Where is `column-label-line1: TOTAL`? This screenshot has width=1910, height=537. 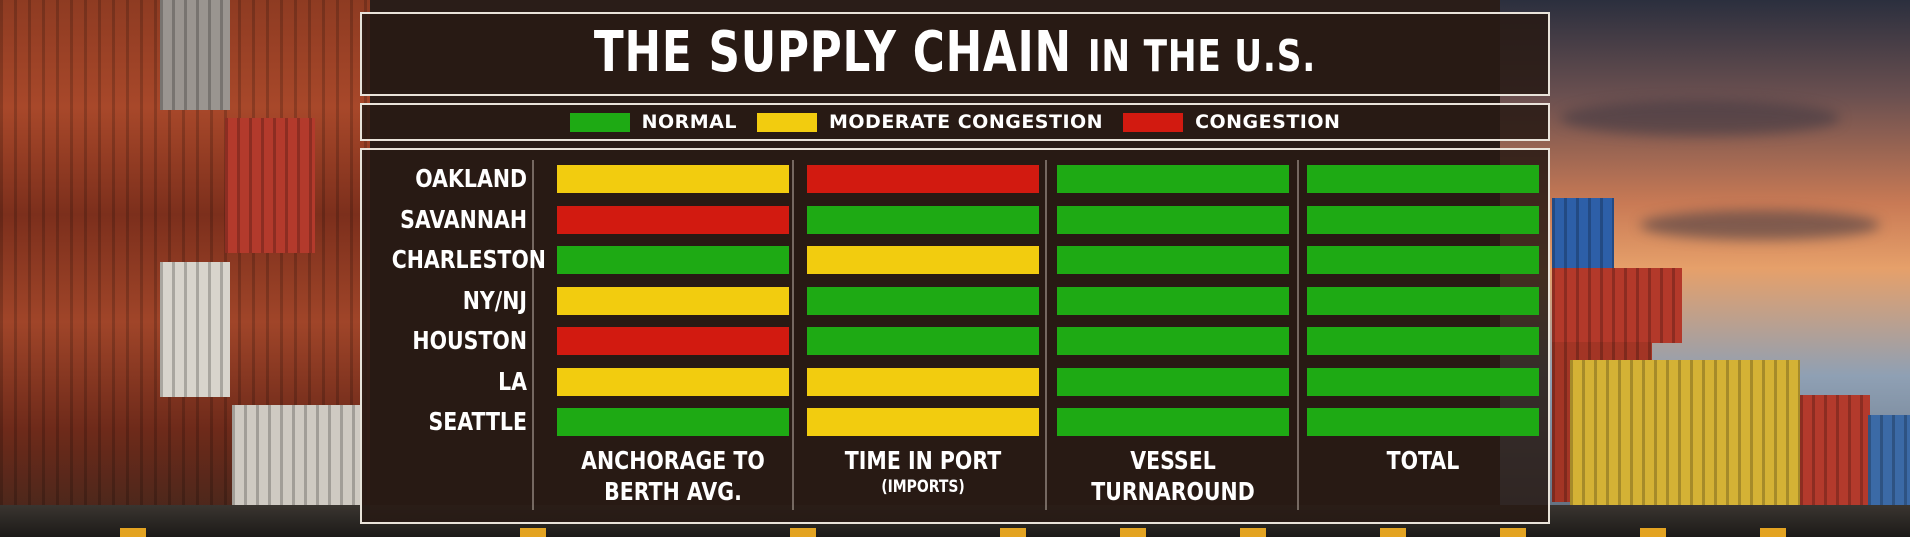 column-label-line1: TOTAL is located at coordinates (1423, 460).